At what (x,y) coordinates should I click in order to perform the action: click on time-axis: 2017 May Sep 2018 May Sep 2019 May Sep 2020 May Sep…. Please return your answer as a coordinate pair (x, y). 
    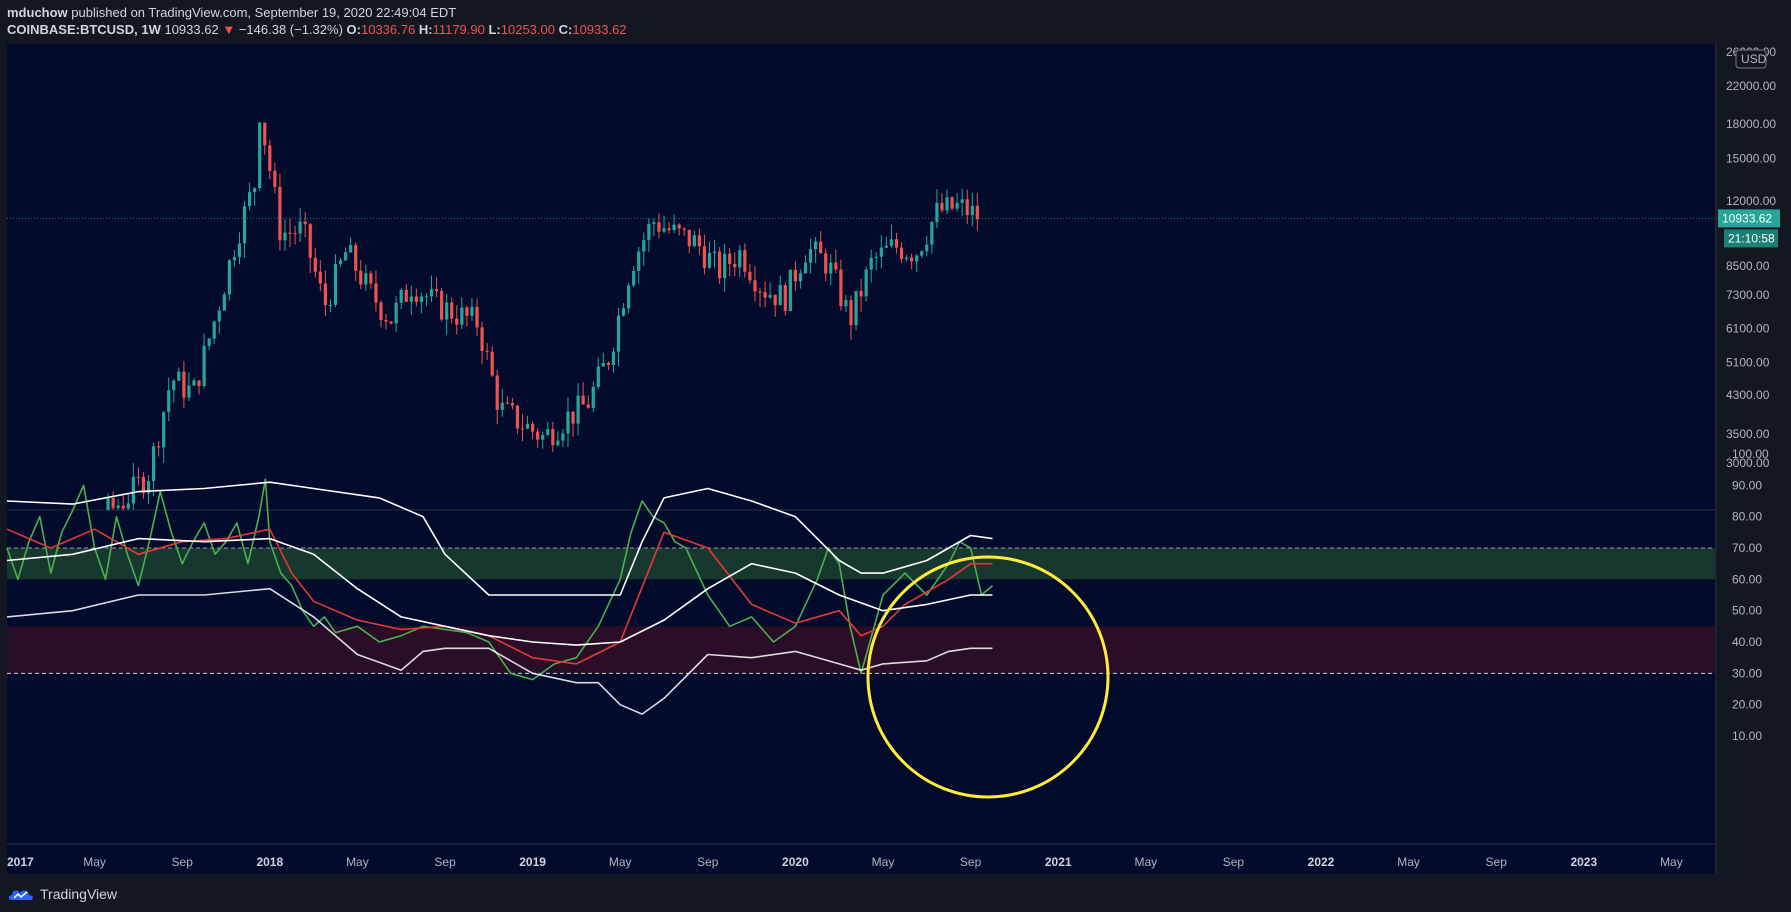
    Looking at the image, I should click on (845, 862).